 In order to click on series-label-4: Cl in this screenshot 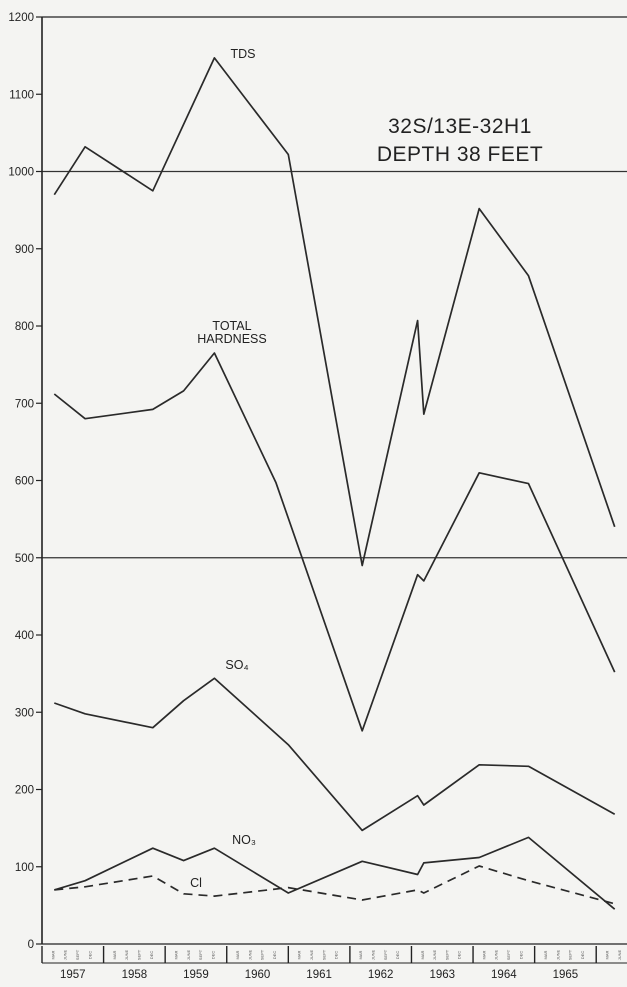, I will do `click(196, 883)`.